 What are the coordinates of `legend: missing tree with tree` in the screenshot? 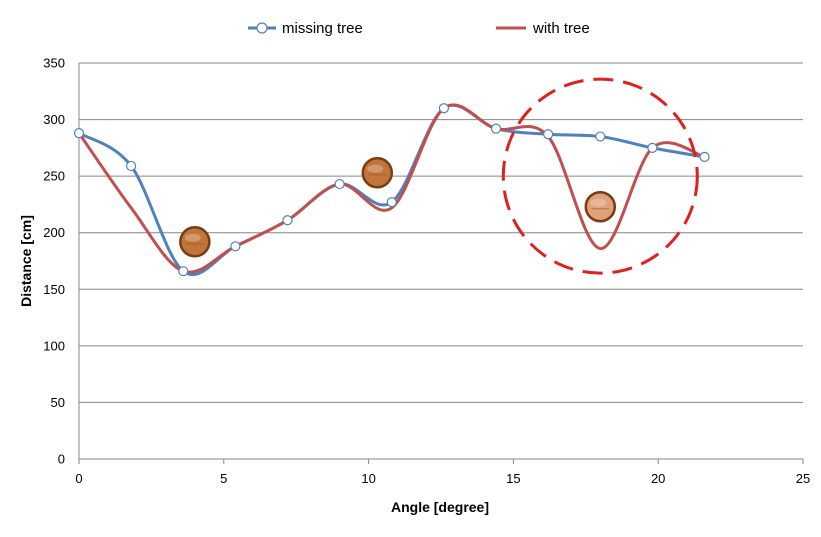 It's located at (419, 28).